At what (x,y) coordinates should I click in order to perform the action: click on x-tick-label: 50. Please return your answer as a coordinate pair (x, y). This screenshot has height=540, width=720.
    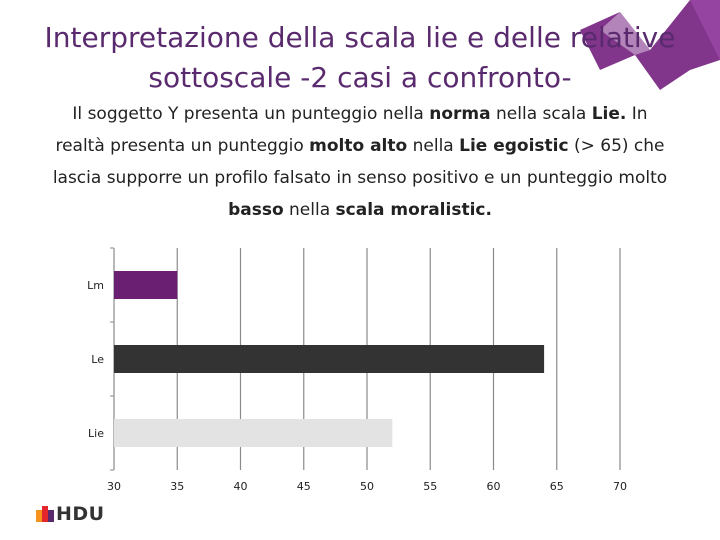
    Looking at the image, I should click on (367, 486).